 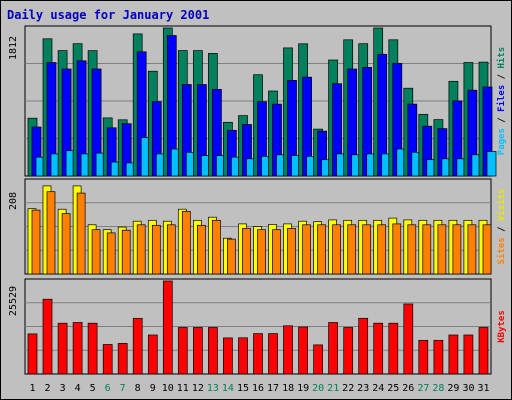 I want to click on x-tick-label-day-1: 1, so click(x=32, y=388).